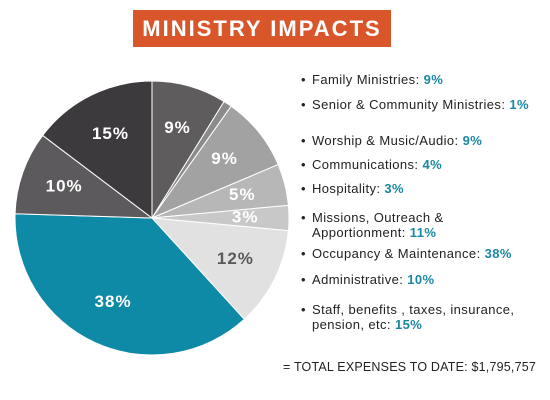  I want to click on legend-entry: Communications: 4%, so click(418, 164).